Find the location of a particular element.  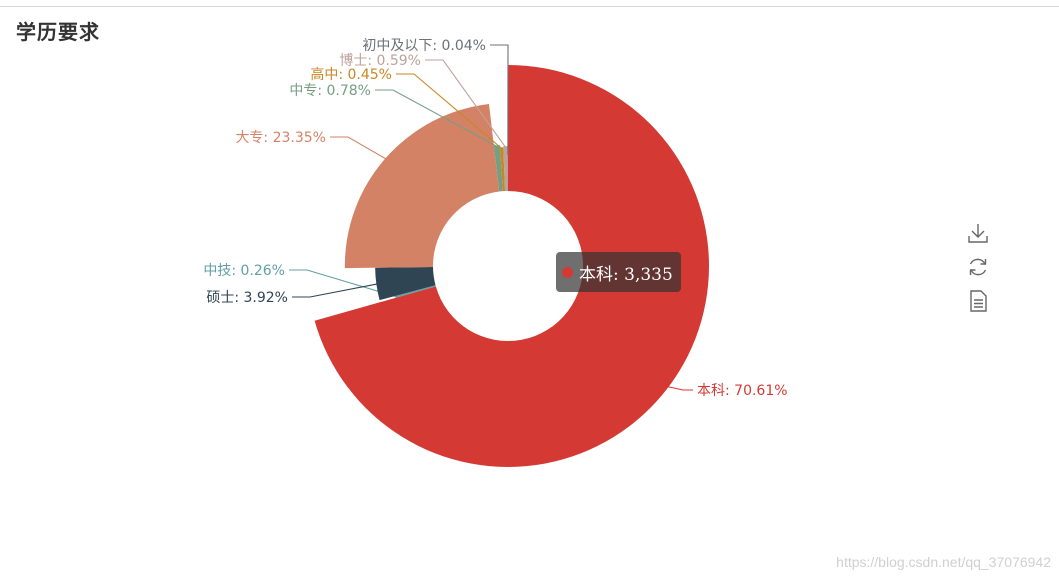

tooltip-marker is located at coordinates (567, 272).